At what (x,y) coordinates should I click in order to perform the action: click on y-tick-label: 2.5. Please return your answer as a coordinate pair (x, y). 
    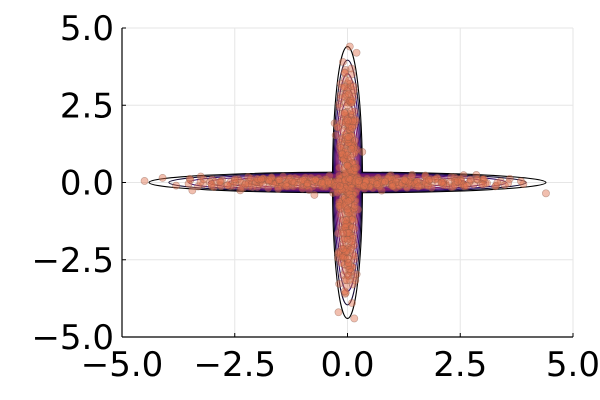
    Looking at the image, I should click on (87, 106).